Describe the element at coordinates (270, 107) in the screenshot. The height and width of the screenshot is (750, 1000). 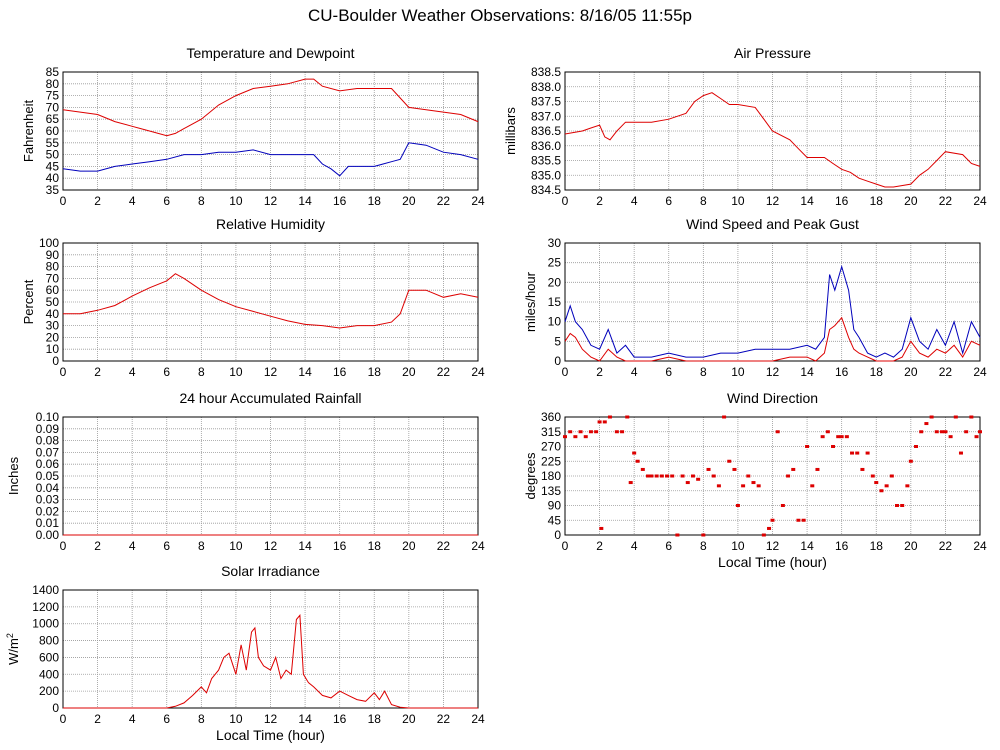
I see `temp-series-red-line` at that location.